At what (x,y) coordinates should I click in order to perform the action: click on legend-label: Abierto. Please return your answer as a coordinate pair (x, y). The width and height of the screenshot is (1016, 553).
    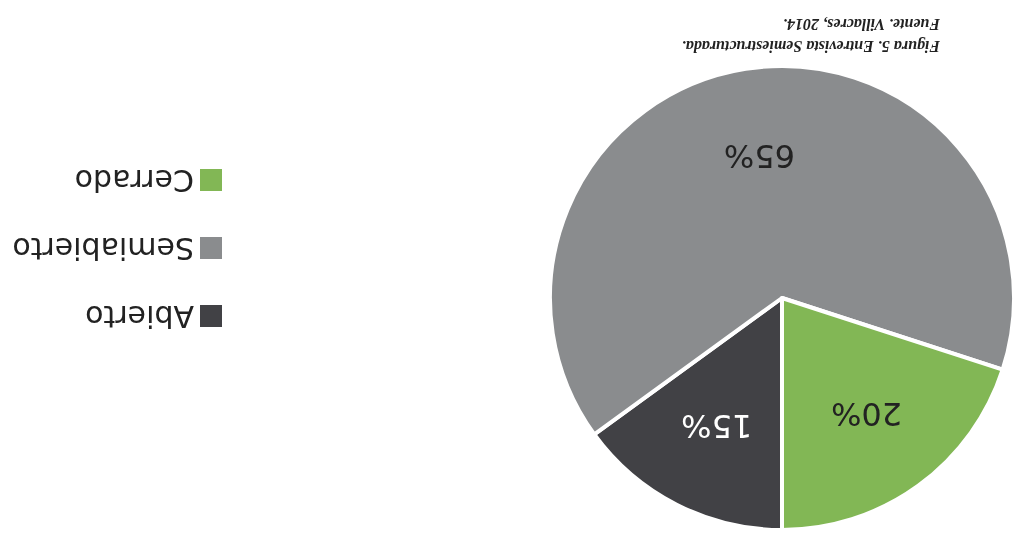
    Looking at the image, I should click on (139, 316).